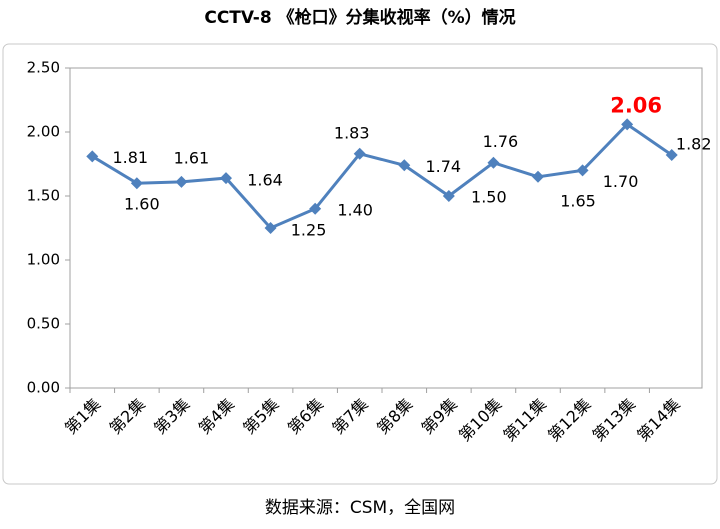 The image size is (720, 529). What do you see at coordinates (82, 416) in the screenshot?
I see `x-tick-label: 第1集` at bounding box center [82, 416].